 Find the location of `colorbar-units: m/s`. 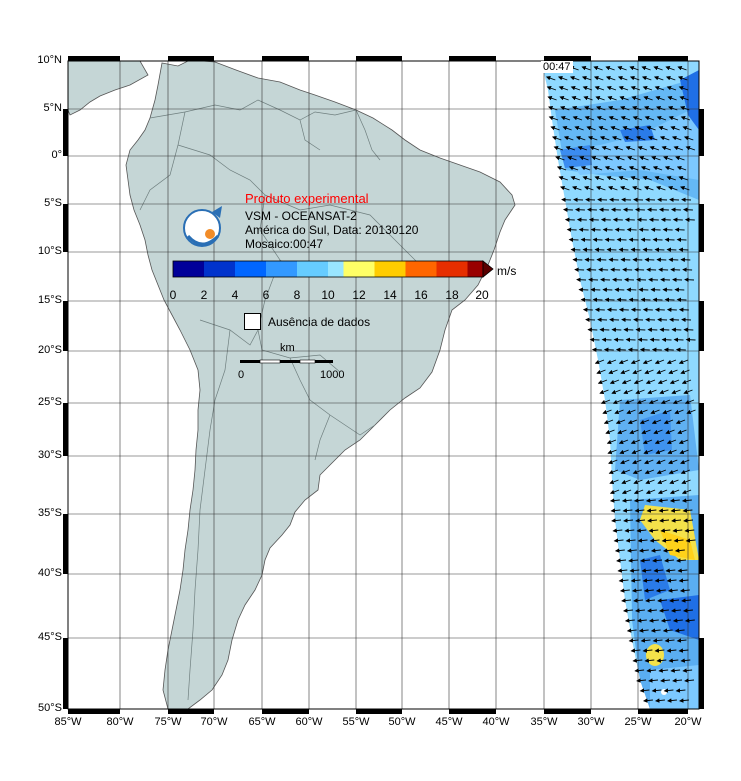

colorbar-units: m/s is located at coordinates (507, 271).